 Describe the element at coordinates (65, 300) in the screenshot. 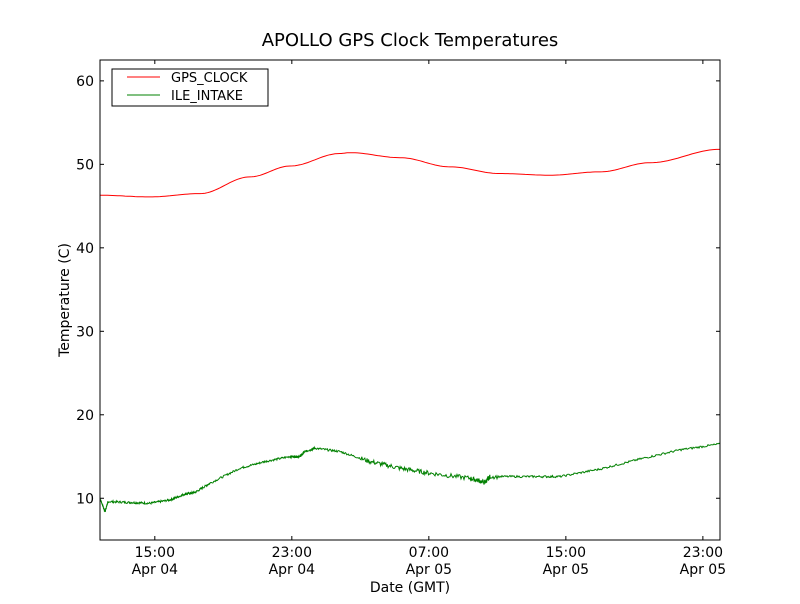

I see `y-axis-label: Temperature (C)` at that location.